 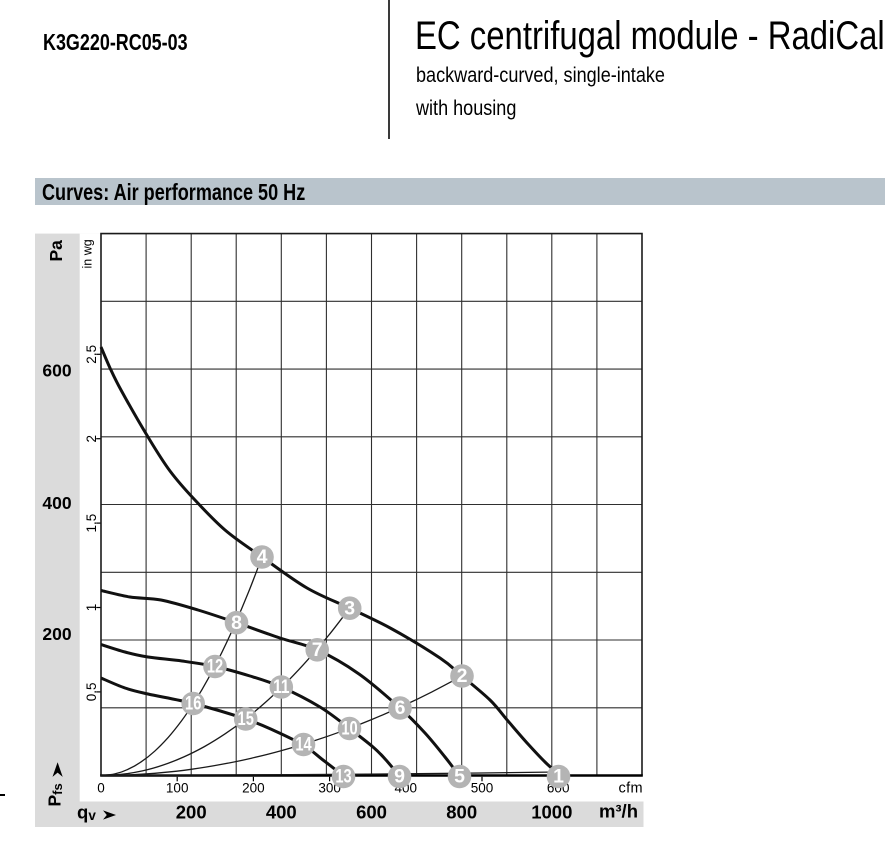 I want to click on svg-text: 800, so click(x=461, y=812).